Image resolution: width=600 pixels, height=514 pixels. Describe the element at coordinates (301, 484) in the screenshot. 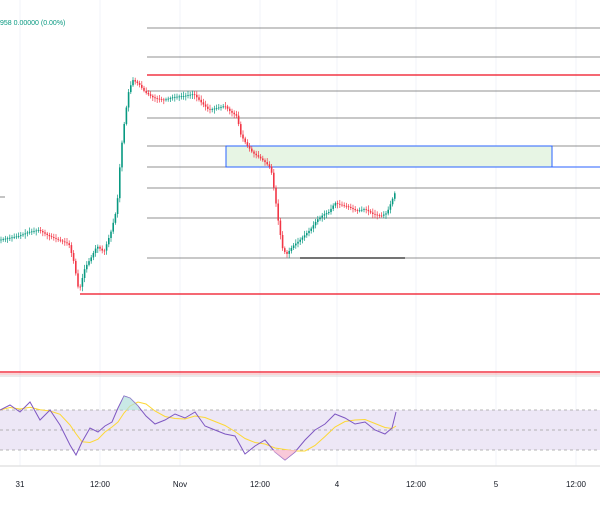

I see `time-axis: 31 12:00 Nov 12:00 4 12:00 5 12:00` at that location.